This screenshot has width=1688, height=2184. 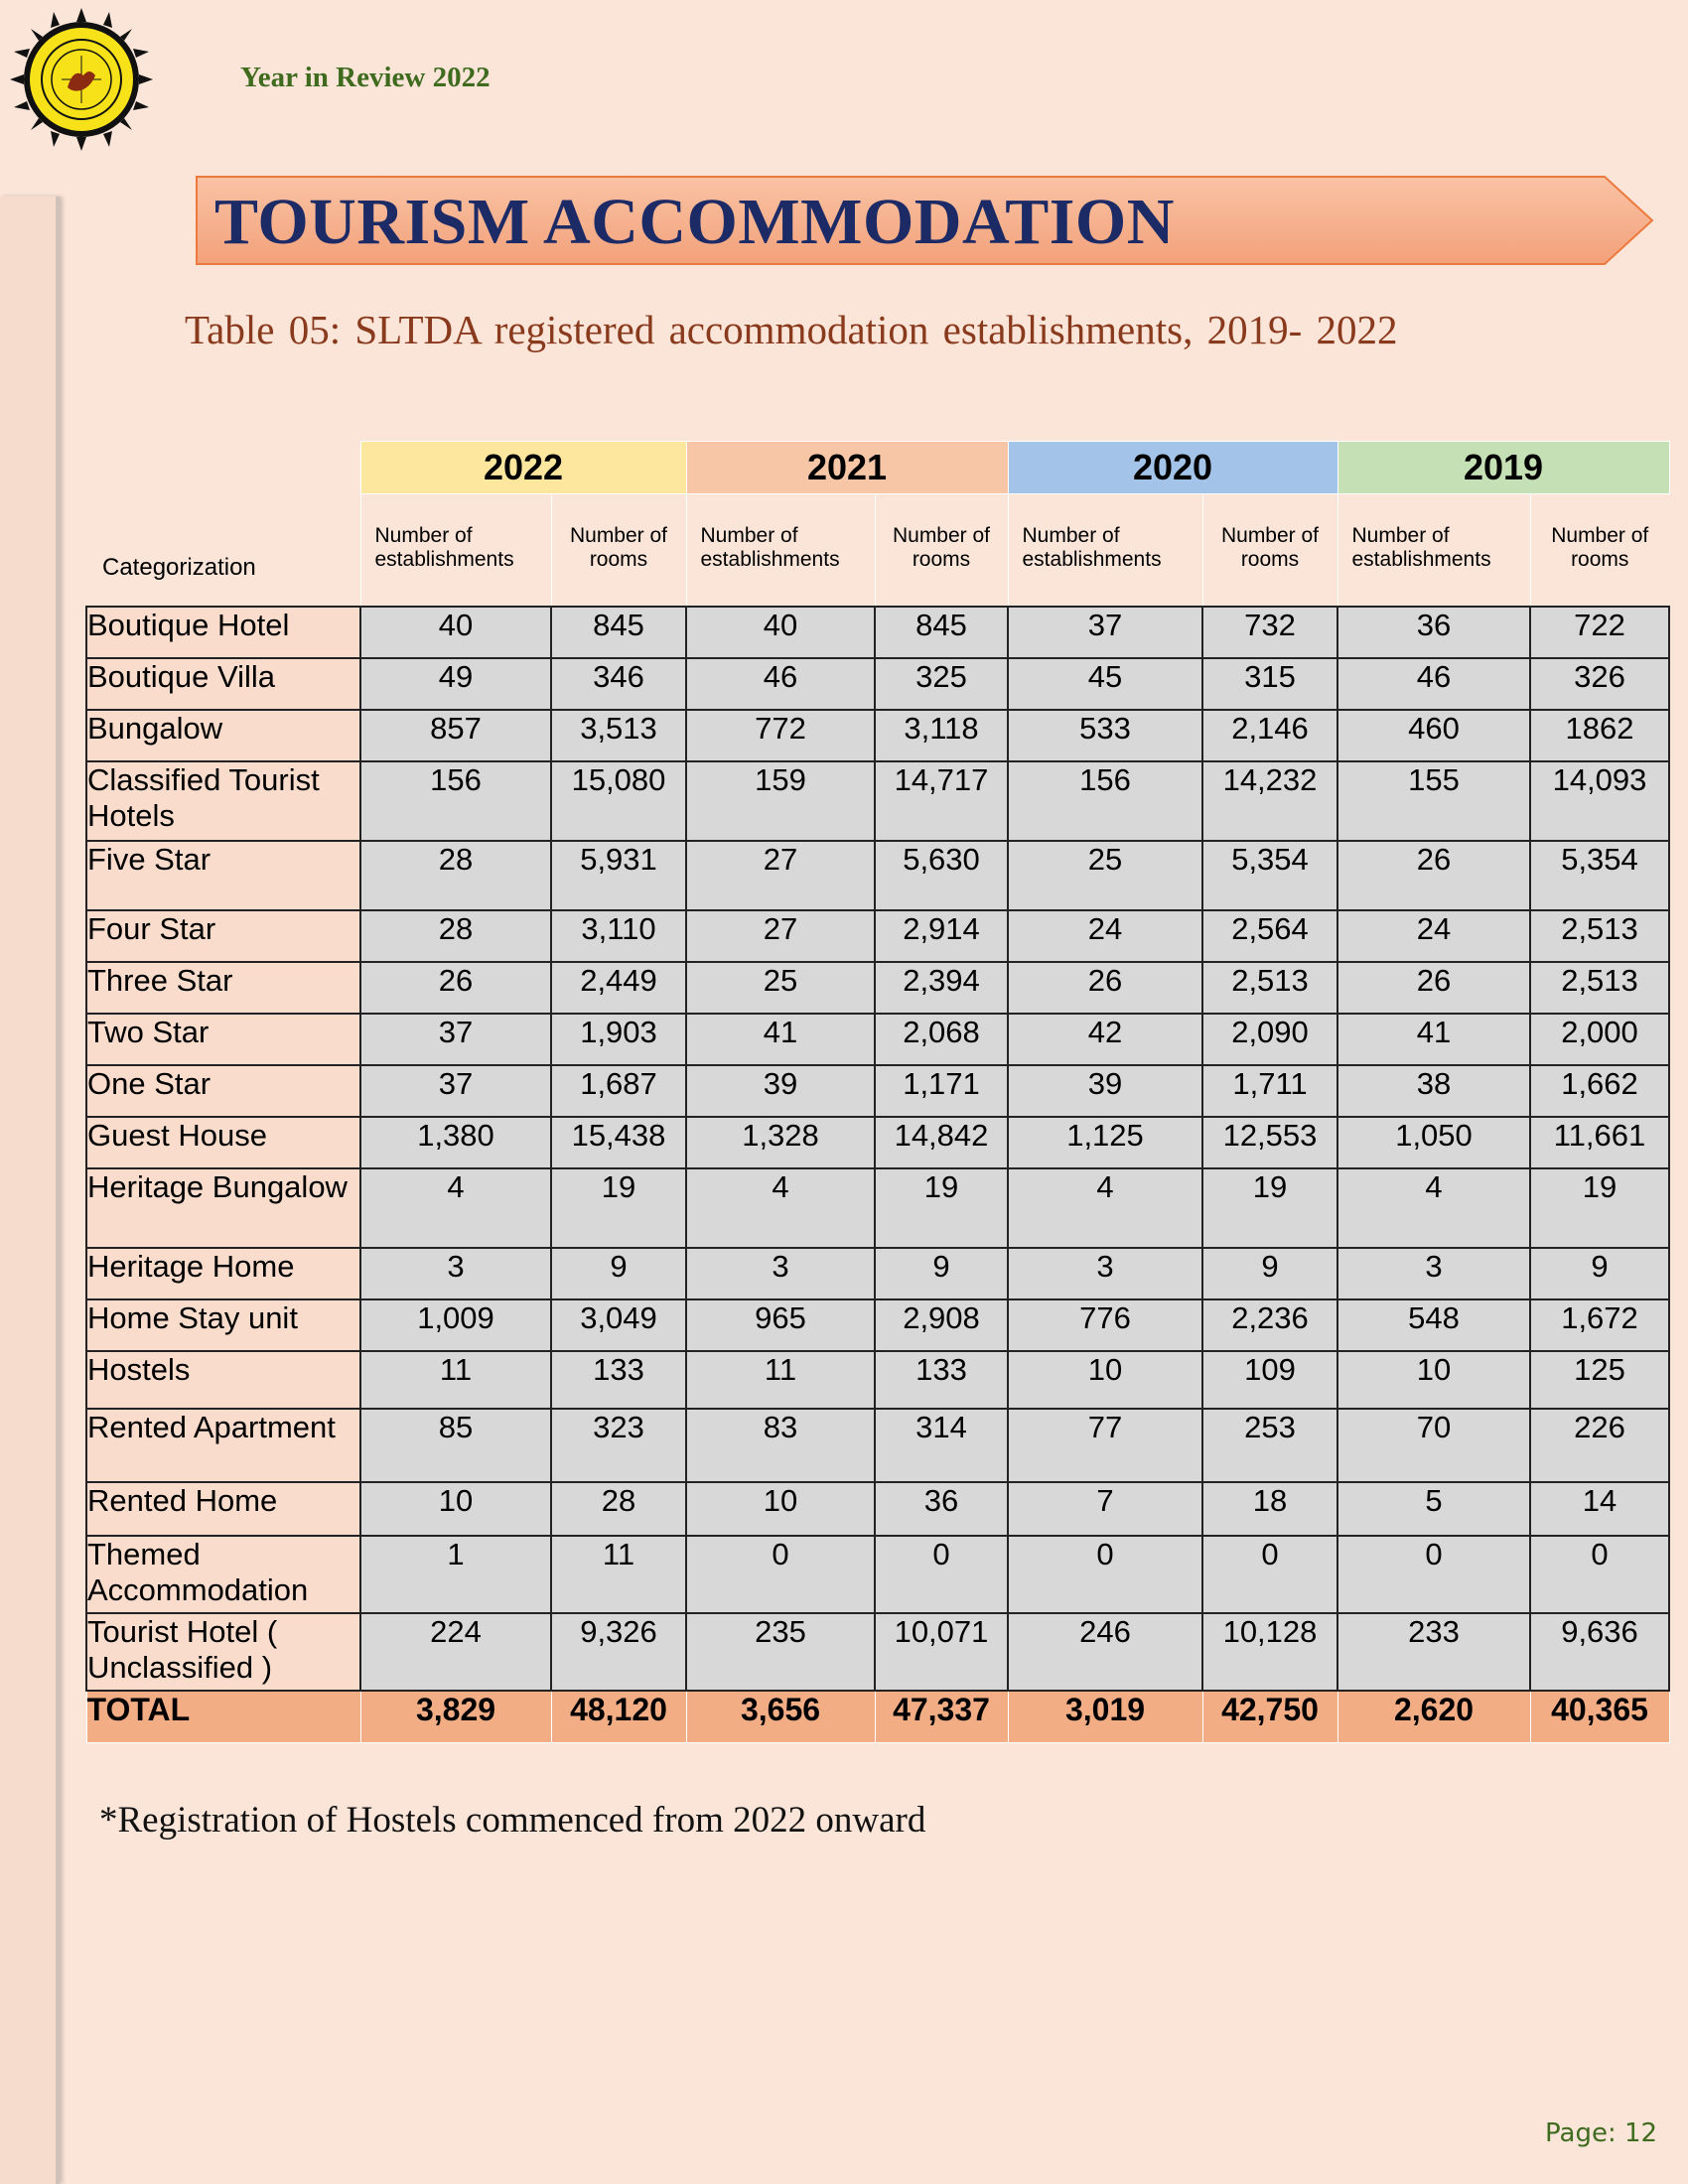 What do you see at coordinates (1599, 1325) in the screenshot?
I see `rooms-cell: 1,672` at bounding box center [1599, 1325].